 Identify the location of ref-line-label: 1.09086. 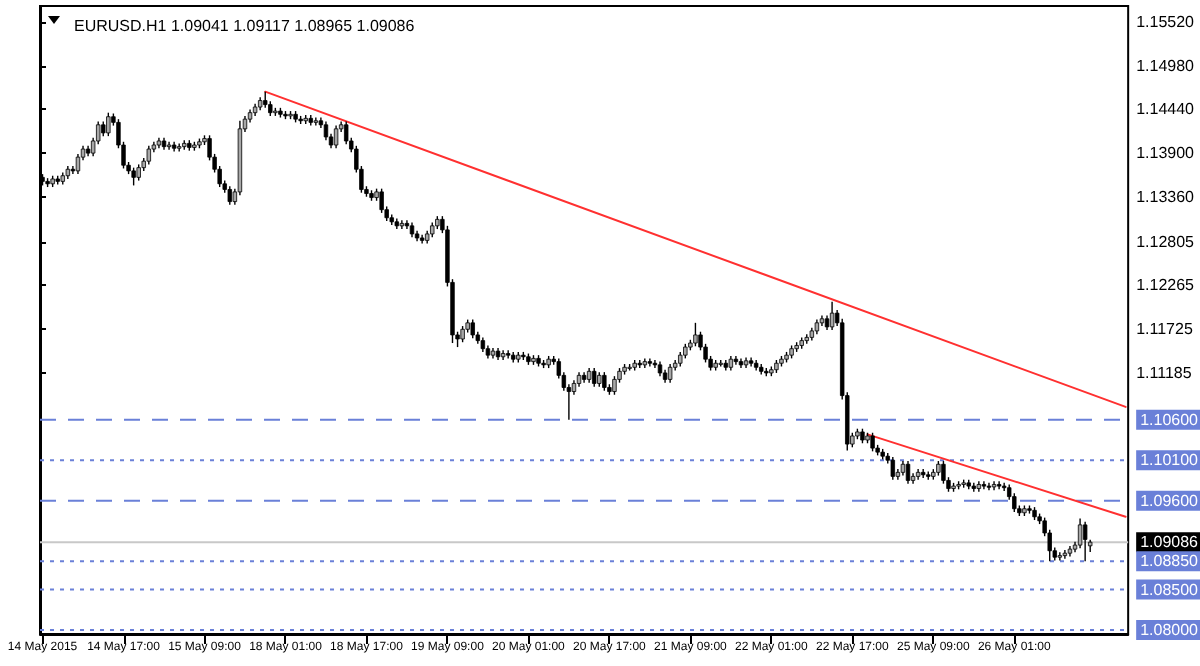
(1170, 542).